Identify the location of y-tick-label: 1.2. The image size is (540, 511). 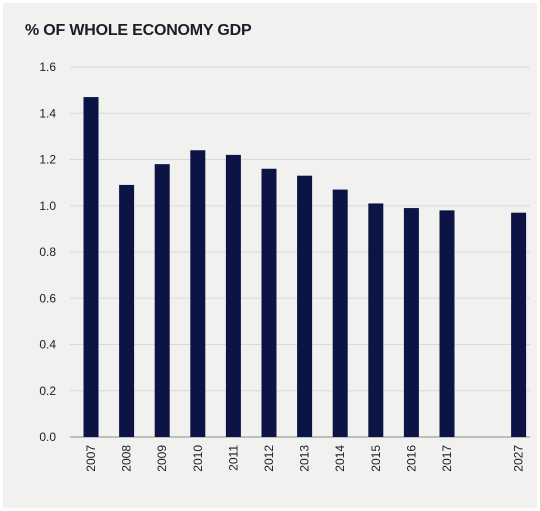
(47, 160).